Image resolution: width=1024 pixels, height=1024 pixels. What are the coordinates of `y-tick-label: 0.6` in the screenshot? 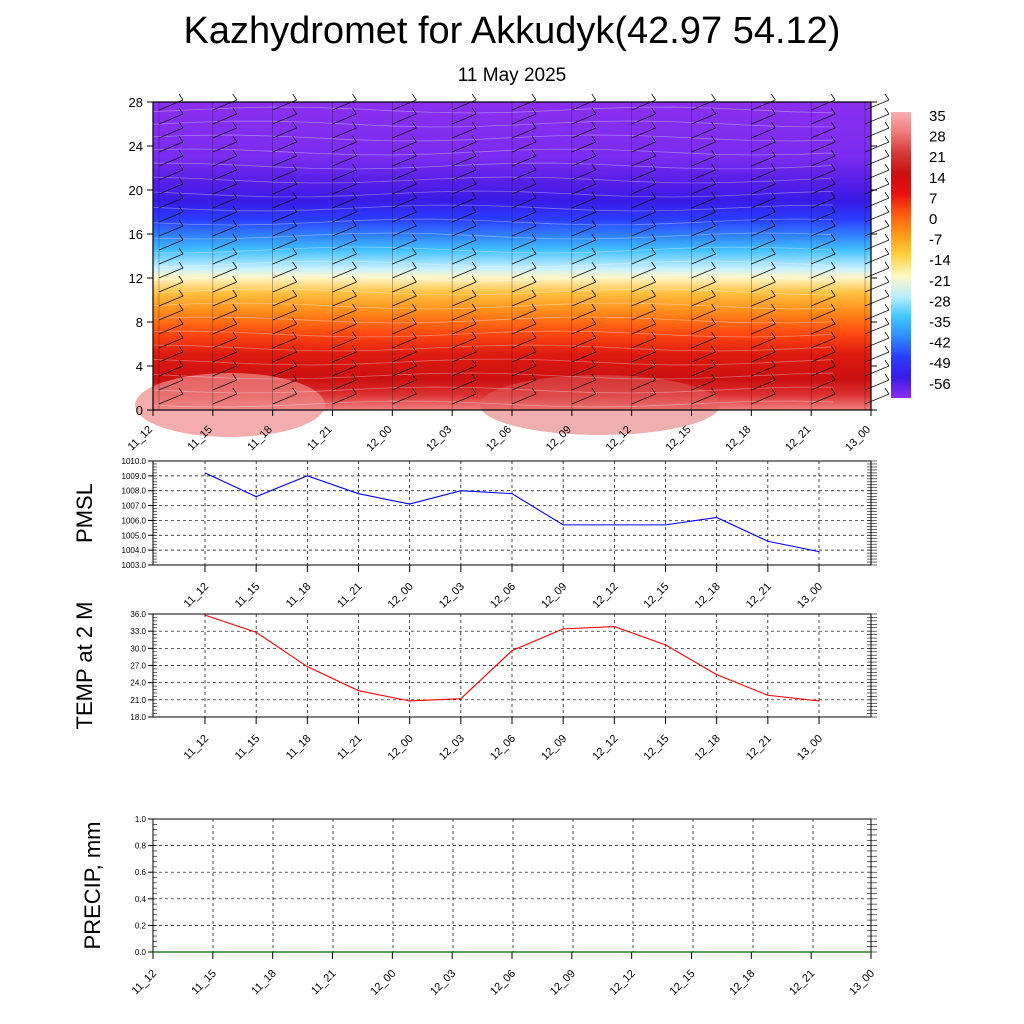 It's located at (141, 872).